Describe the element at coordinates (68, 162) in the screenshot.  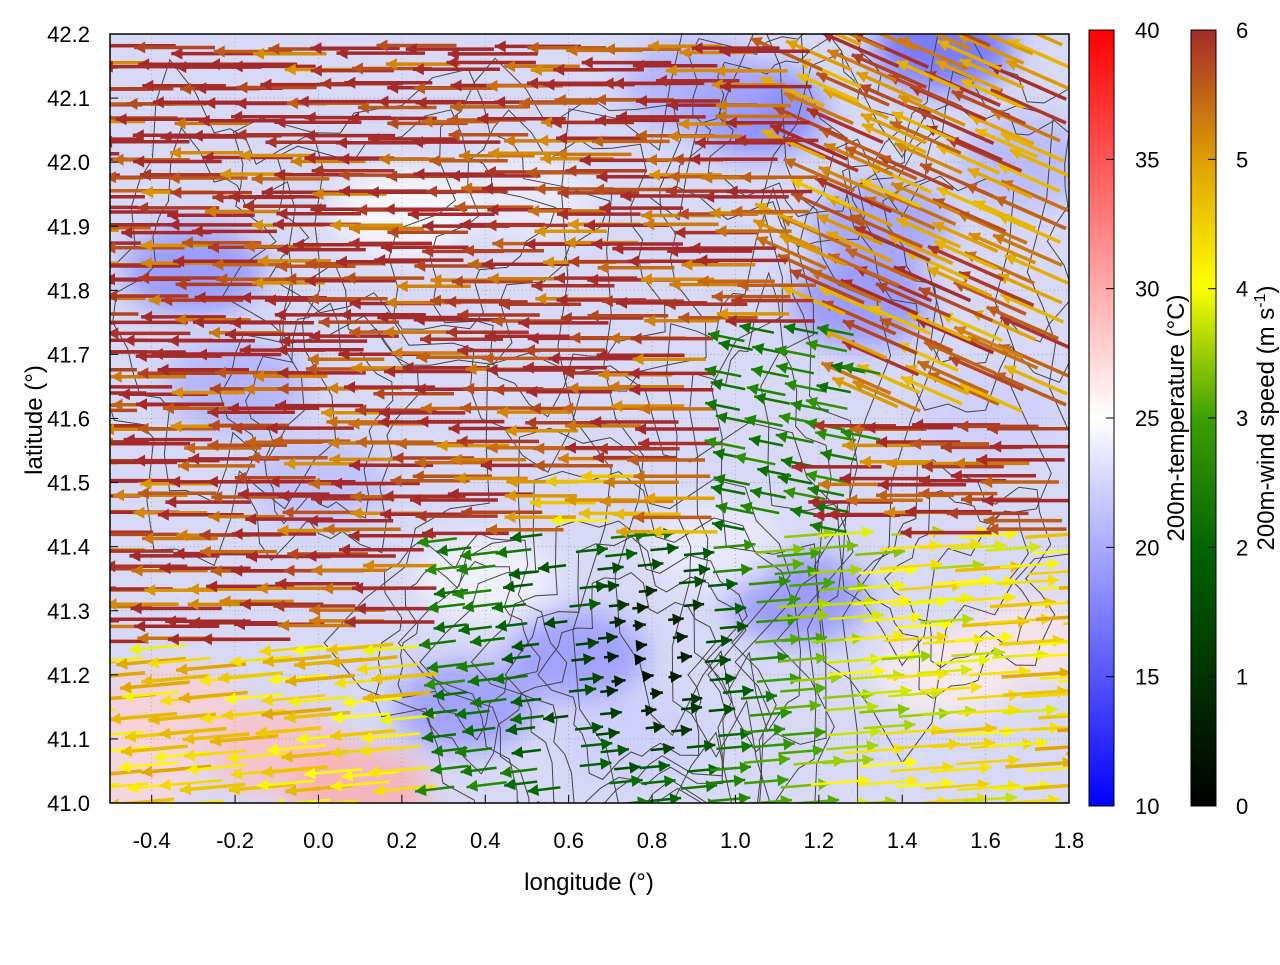
I see `y-tick-label: 42.0` at that location.